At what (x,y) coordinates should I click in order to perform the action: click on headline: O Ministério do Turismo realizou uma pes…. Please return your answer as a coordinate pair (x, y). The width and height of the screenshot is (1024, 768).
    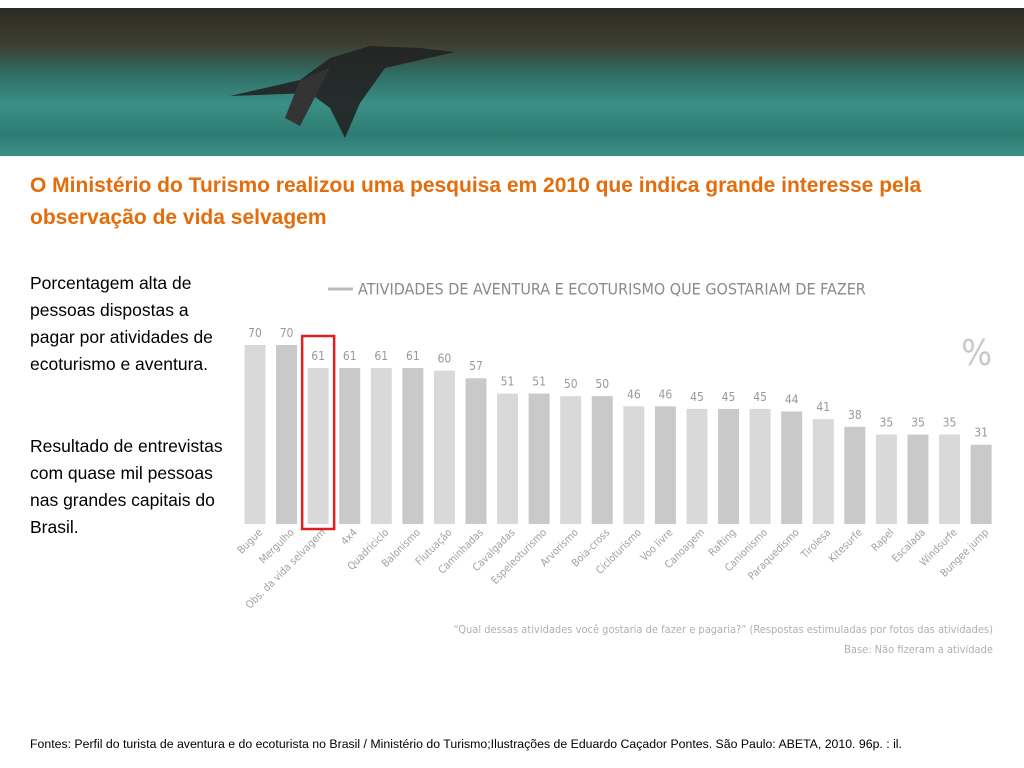
    Looking at the image, I should click on (476, 201).